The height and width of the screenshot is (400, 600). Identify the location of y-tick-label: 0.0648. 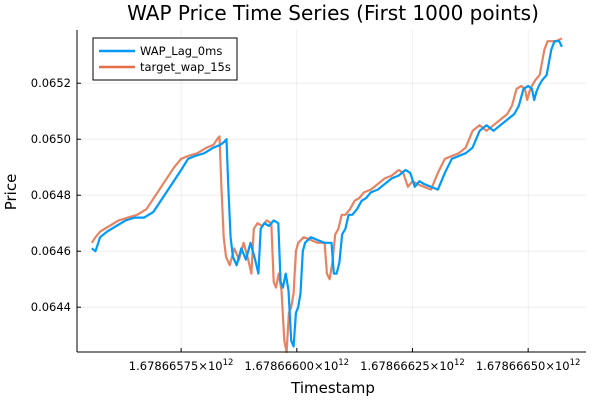
(51, 195).